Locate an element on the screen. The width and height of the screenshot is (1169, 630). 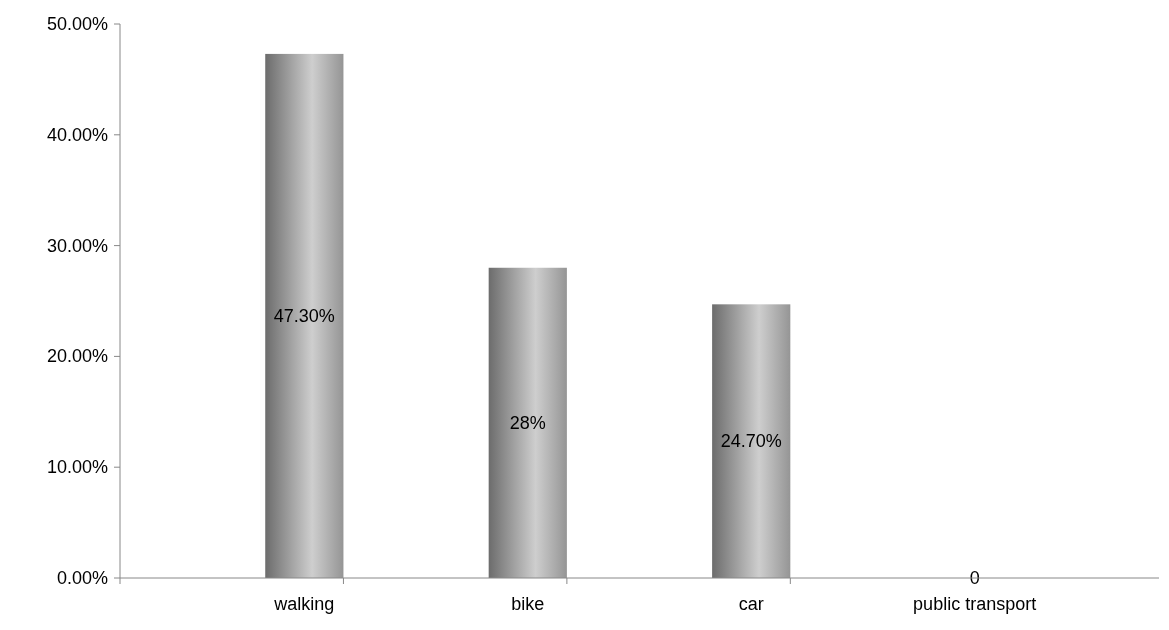
y-tick-label: 40.00% is located at coordinates (77, 134).